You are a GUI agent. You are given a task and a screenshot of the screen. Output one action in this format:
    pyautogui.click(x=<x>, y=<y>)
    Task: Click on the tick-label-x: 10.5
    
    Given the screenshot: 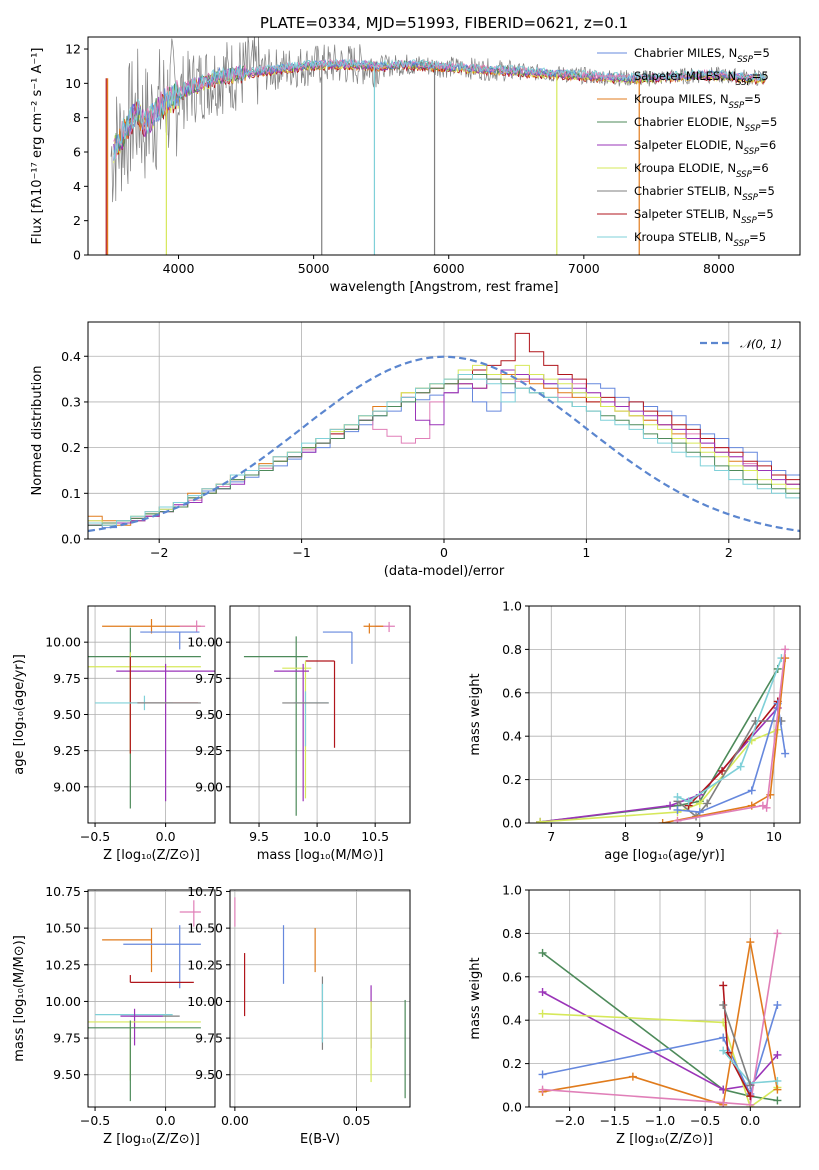 What is the action you would take?
    pyautogui.click(x=375, y=836)
    